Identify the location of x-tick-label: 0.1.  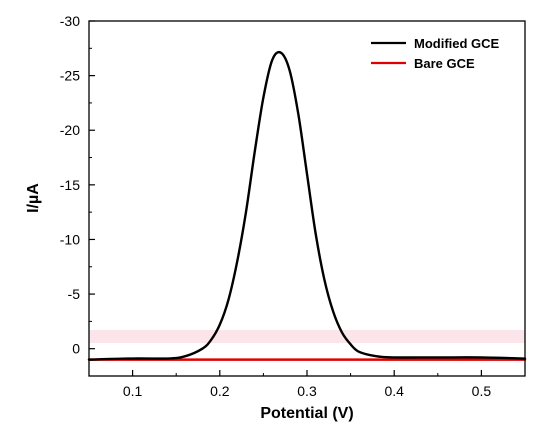
(133, 391).